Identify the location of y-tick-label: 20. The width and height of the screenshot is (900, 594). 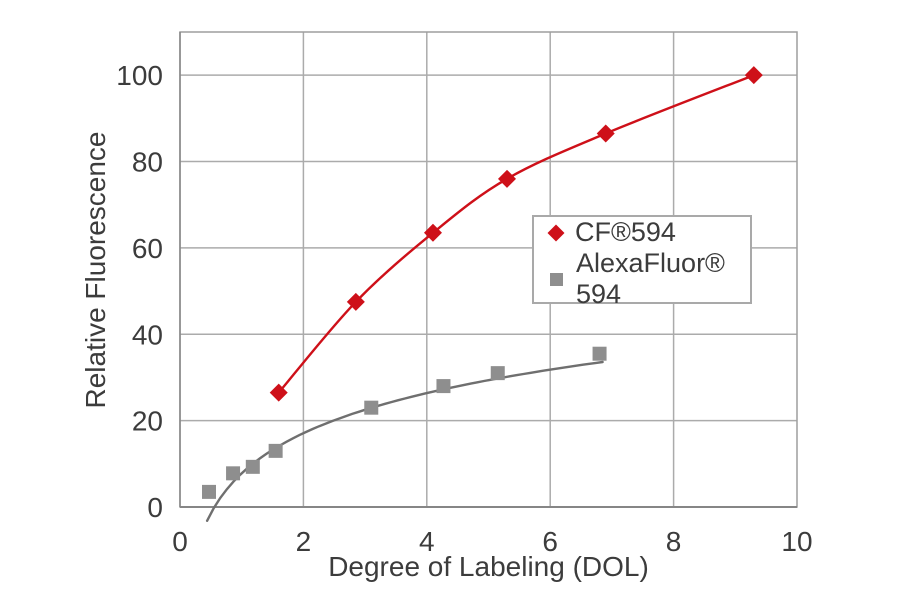
(147, 421).